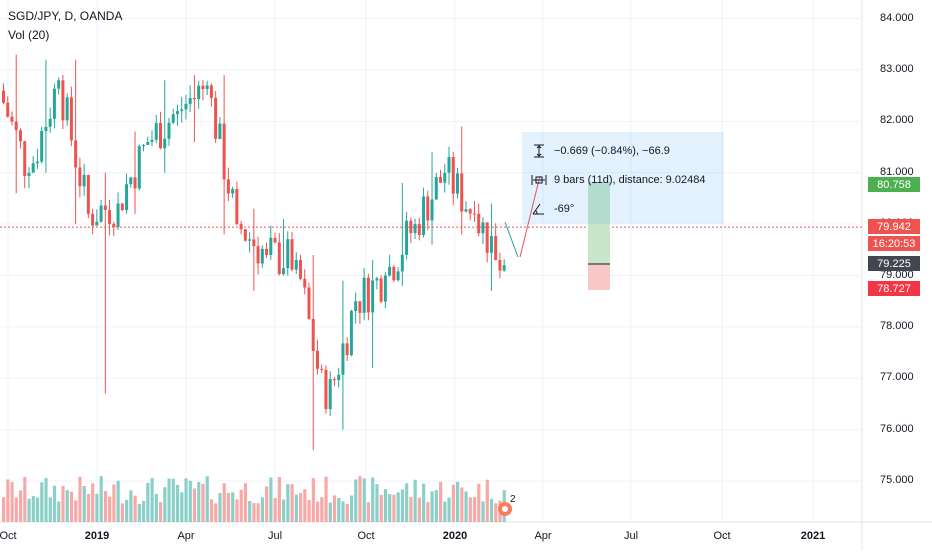 The image size is (932, 555). What do you see at coordinates (894, 263) in the screenshot?
I see `price-tag: 79.225` at bounding box center [894, 263].